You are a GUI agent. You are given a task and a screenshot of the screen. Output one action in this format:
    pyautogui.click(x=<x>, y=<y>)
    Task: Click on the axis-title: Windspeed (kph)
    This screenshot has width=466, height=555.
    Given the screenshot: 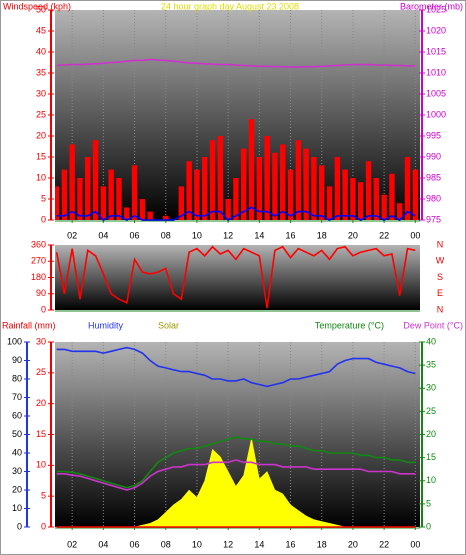 What is the action you would take?
    pyautogui.click(x=37, y=6)
    